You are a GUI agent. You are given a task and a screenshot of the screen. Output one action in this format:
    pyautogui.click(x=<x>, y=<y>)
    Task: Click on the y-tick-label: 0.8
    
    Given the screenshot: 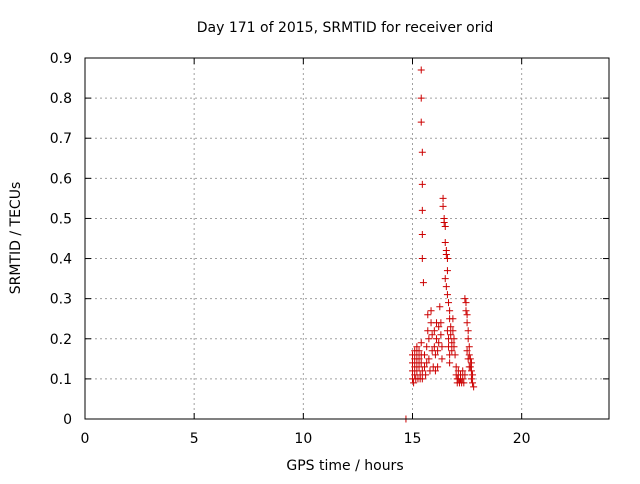 What is the action you would take?
    pyautogui.click(x=61, y=99)
    